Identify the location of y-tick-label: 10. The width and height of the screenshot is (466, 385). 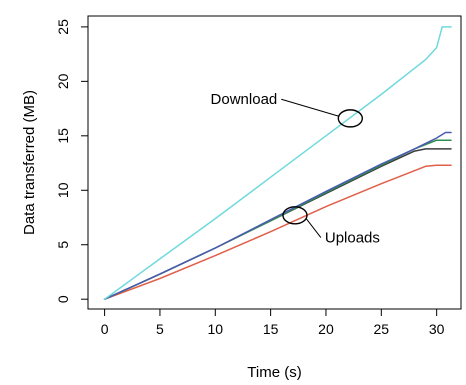
(63, 190).